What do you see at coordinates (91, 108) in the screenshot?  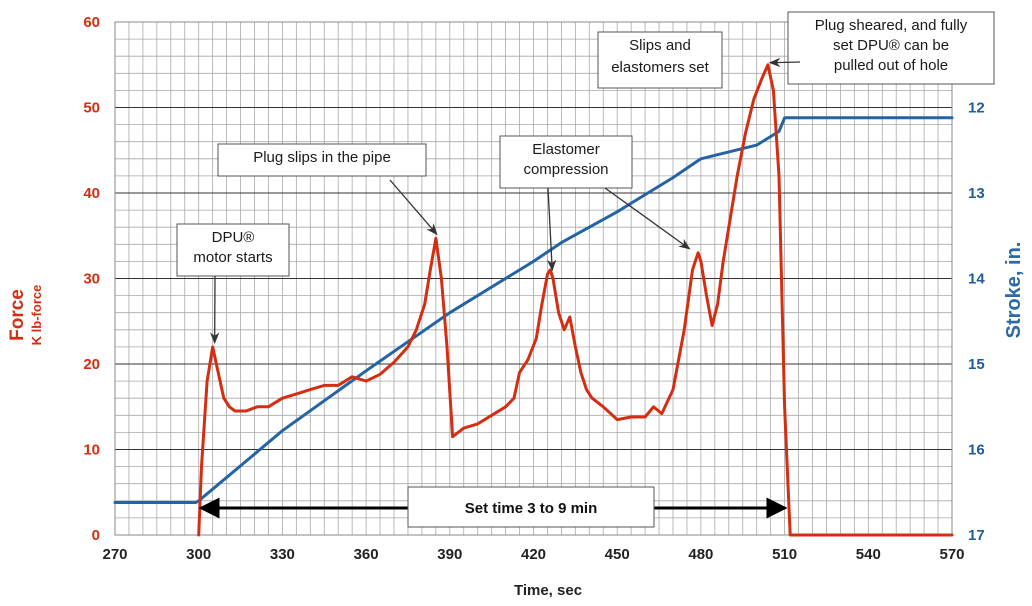 I see `left-tick-label: 50` at bounding box center [91, 108].